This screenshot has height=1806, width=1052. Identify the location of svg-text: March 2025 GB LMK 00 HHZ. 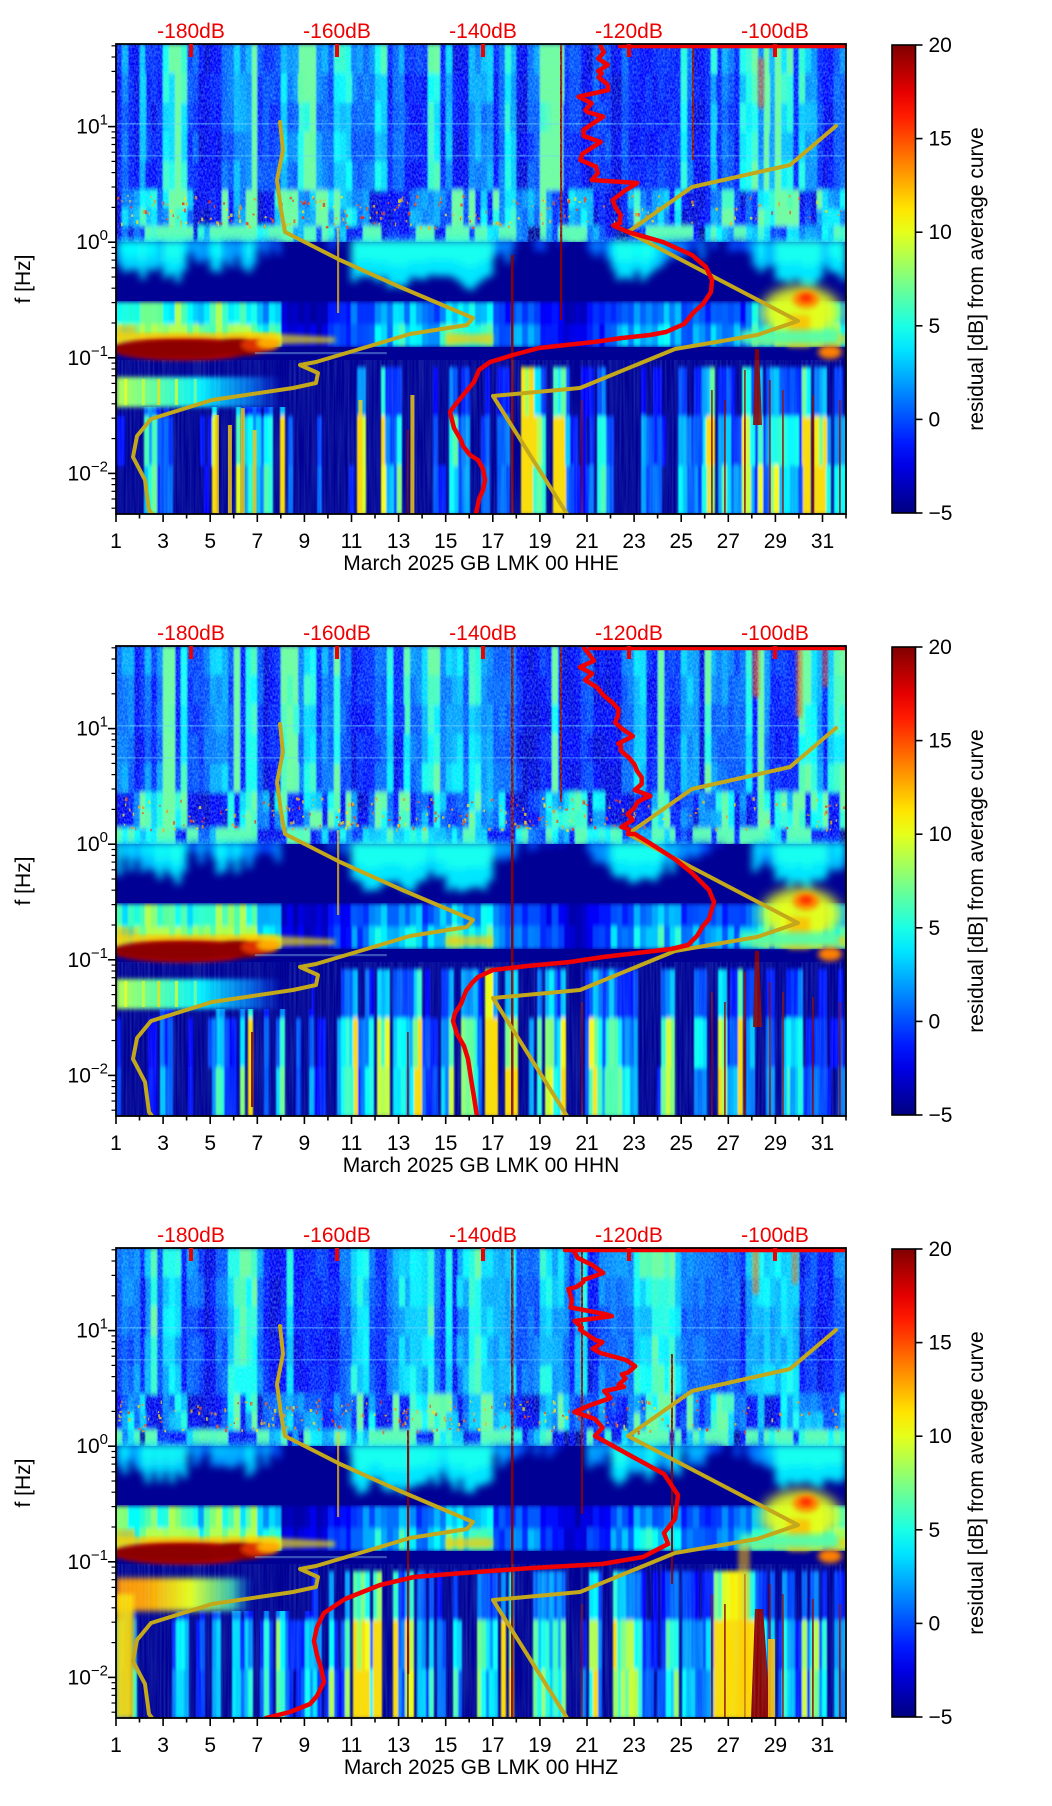
(481, 1767).